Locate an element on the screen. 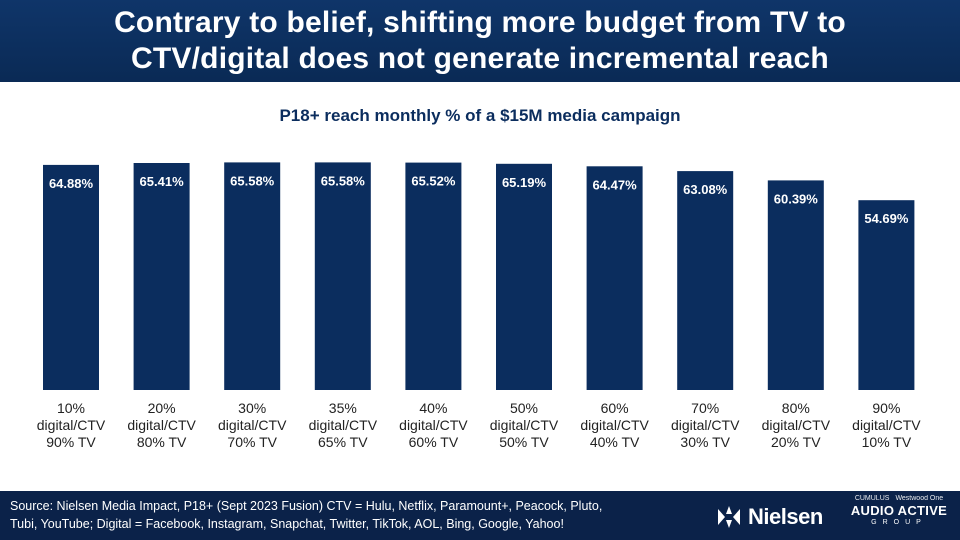  category-label-2-line-1: 20% is located at coordinates (162, 408).